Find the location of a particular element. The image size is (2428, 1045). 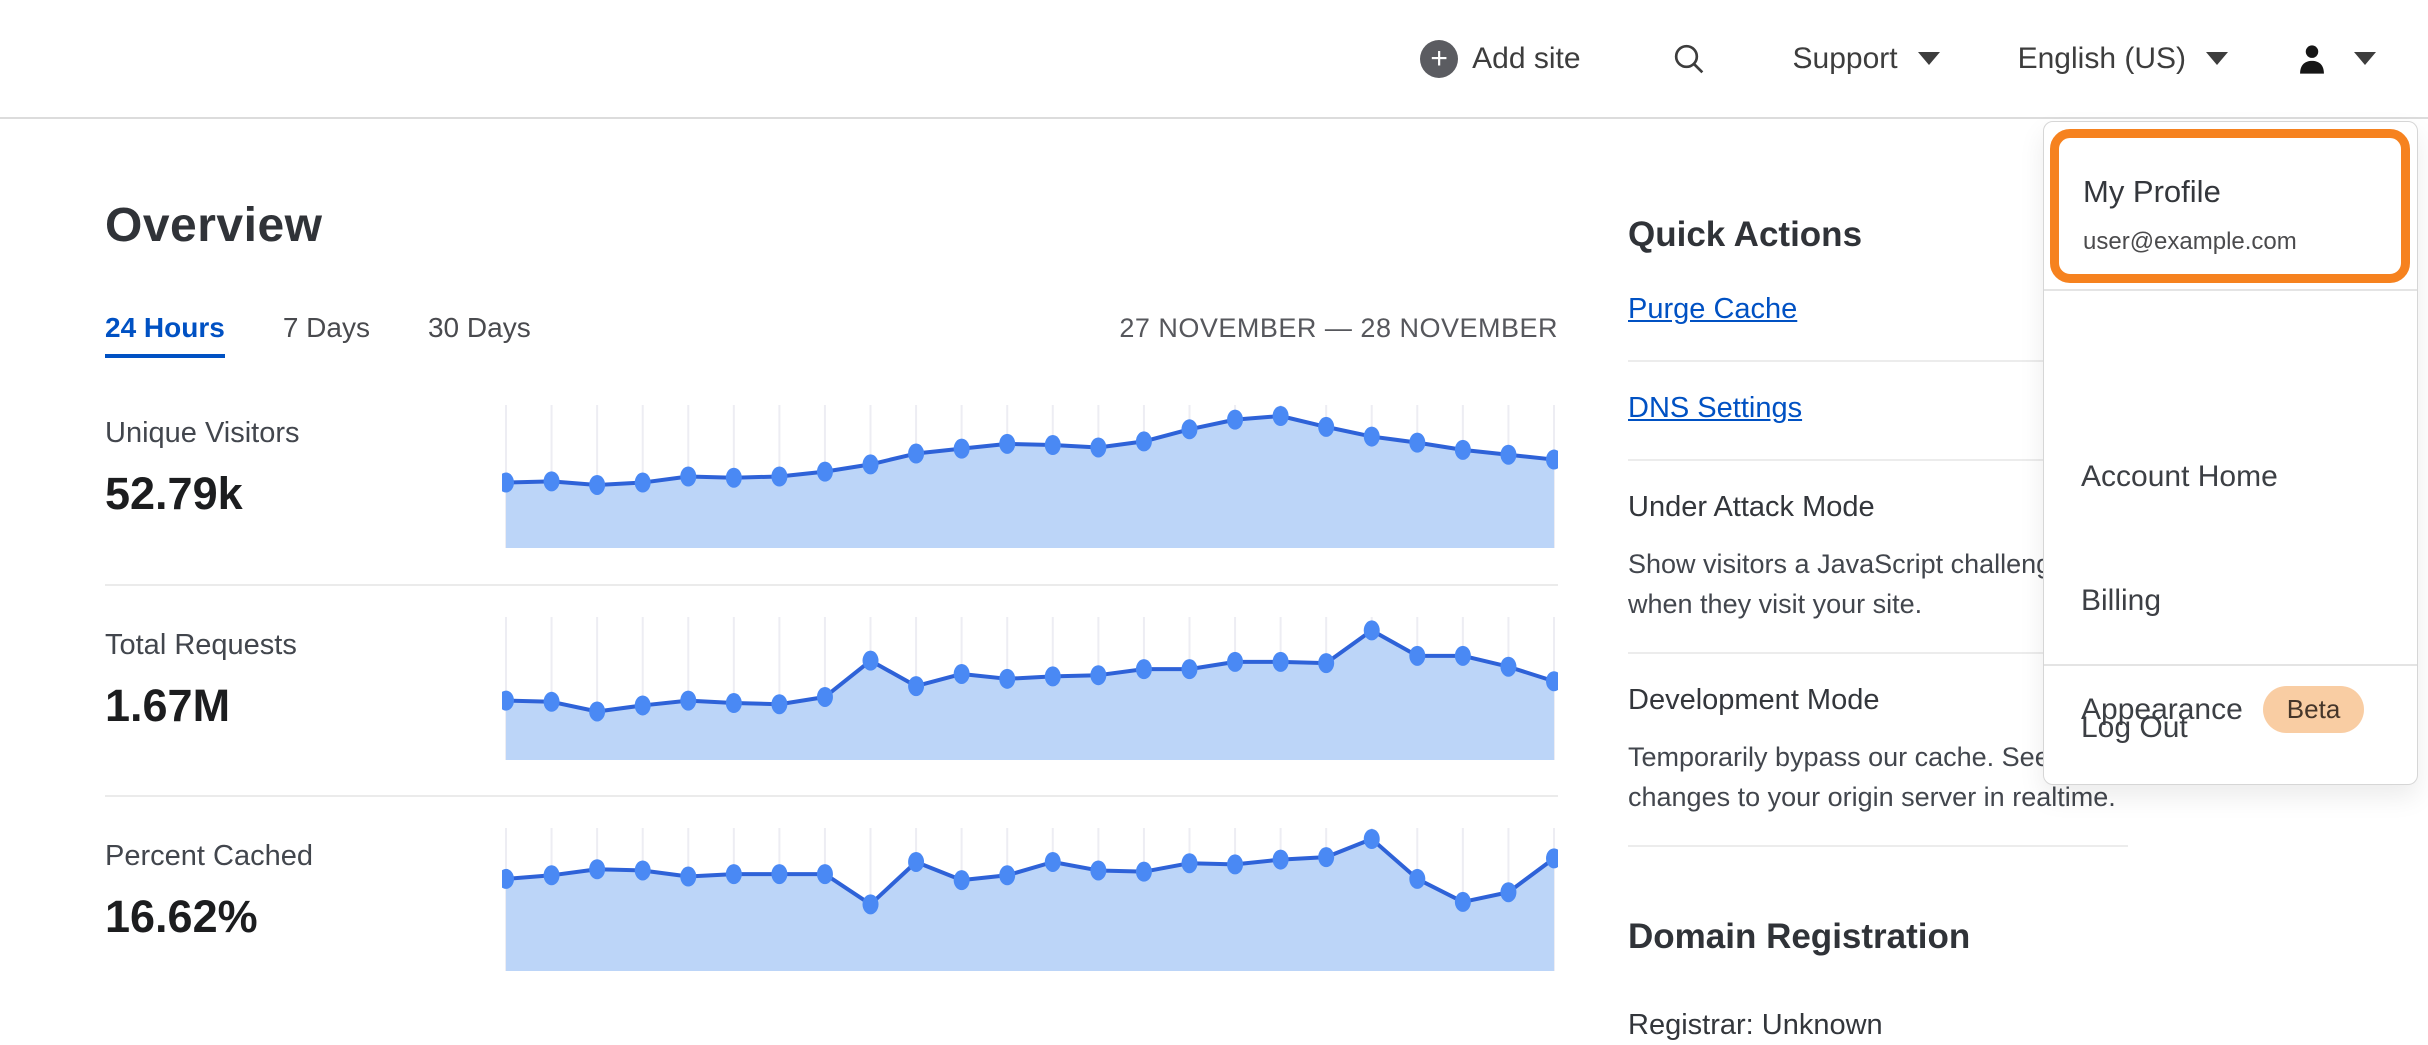

development-mode-title: Development Mode is located at coordinates (1754, 700).